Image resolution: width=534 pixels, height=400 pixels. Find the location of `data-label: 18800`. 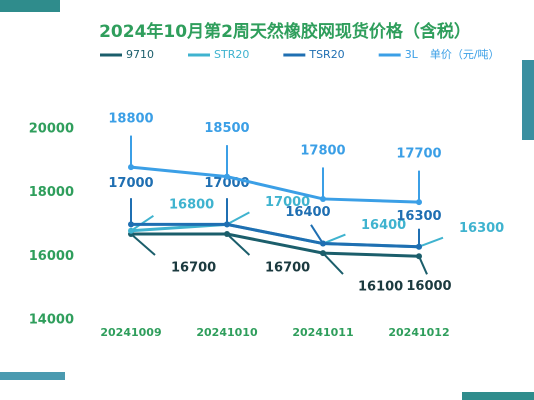

data-label: 18800 is located at coordinates (130, 119).